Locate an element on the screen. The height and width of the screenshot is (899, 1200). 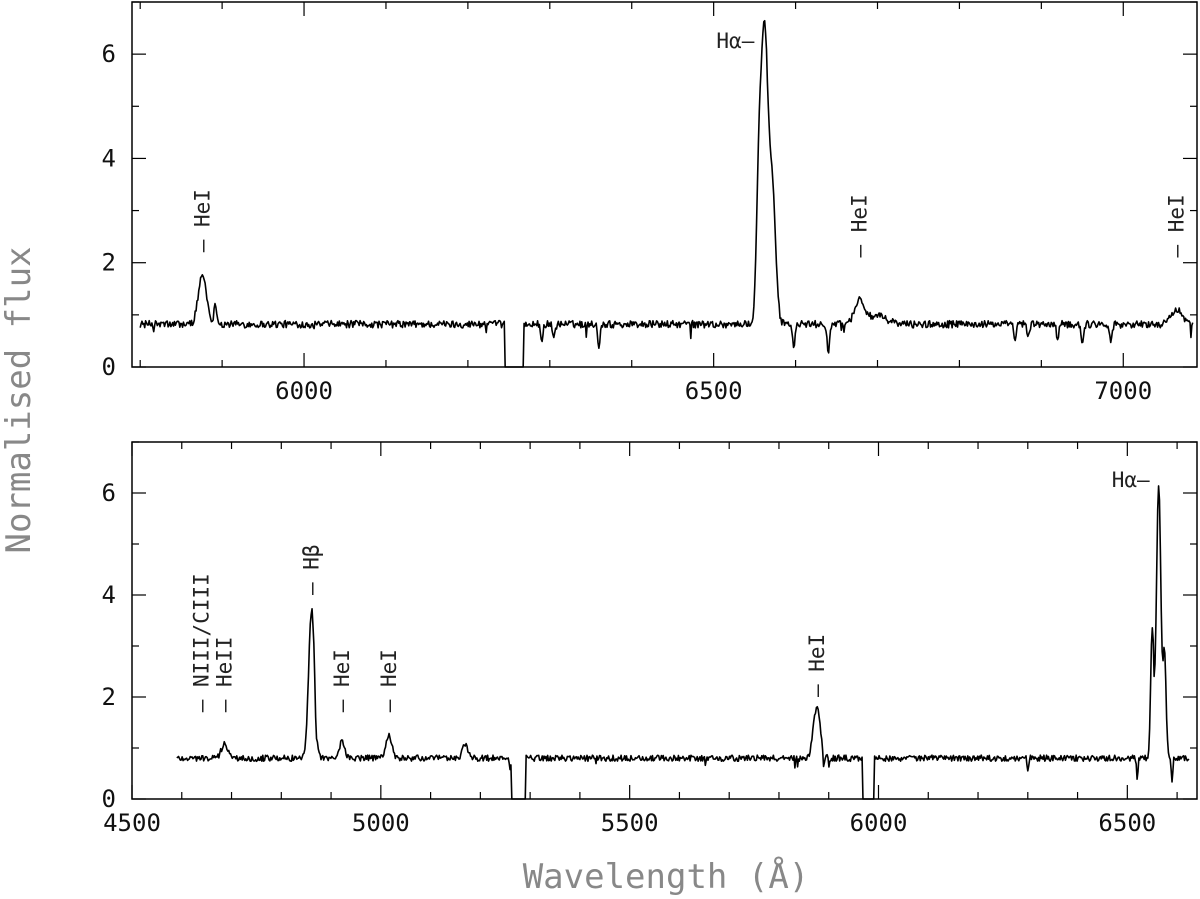
line-id-label: – Hβ is located at coordinates (312, 569).